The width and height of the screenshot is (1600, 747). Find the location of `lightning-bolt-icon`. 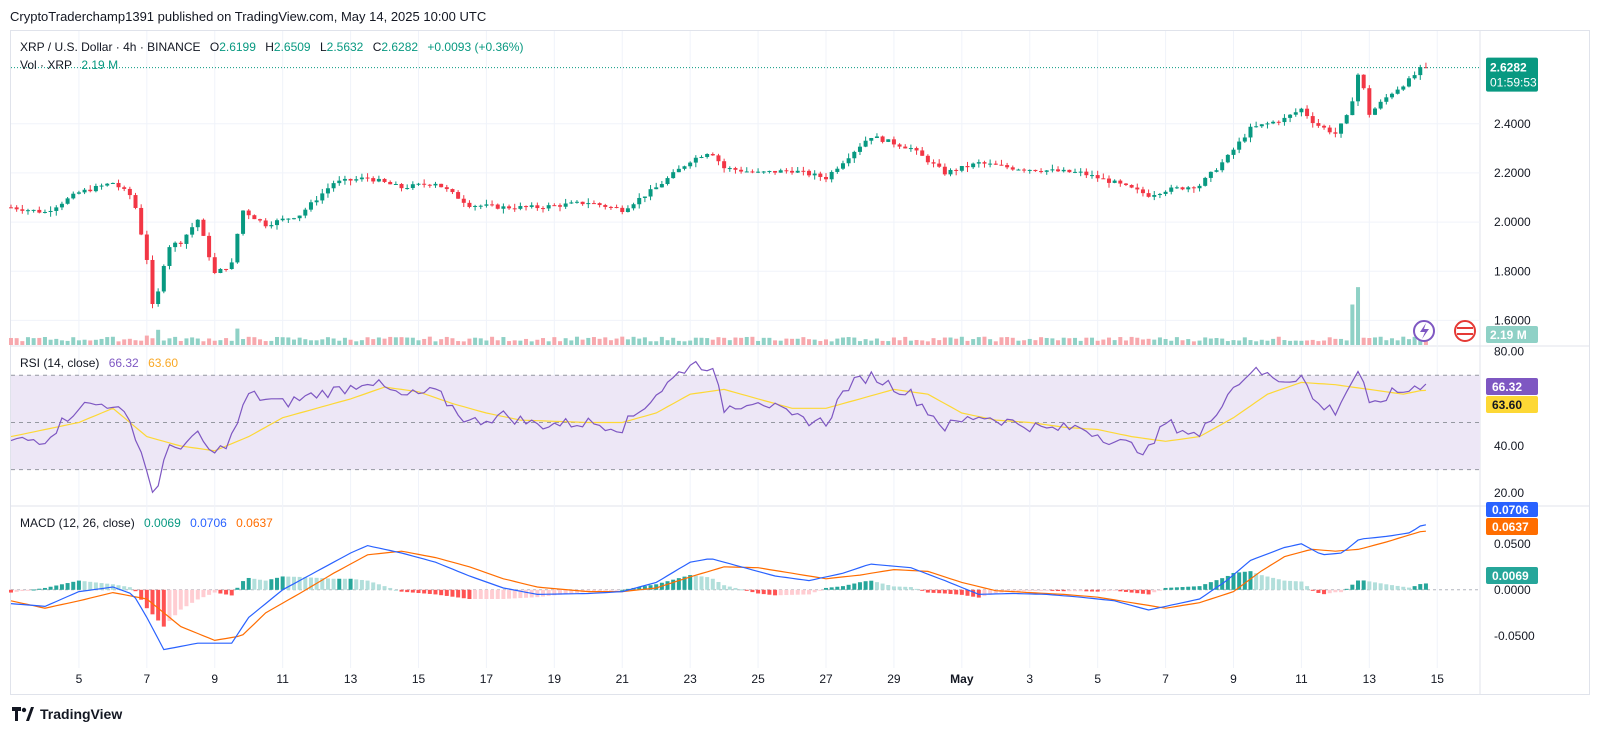

lightning-bolt-icon is located at coordinates (1424, 331).